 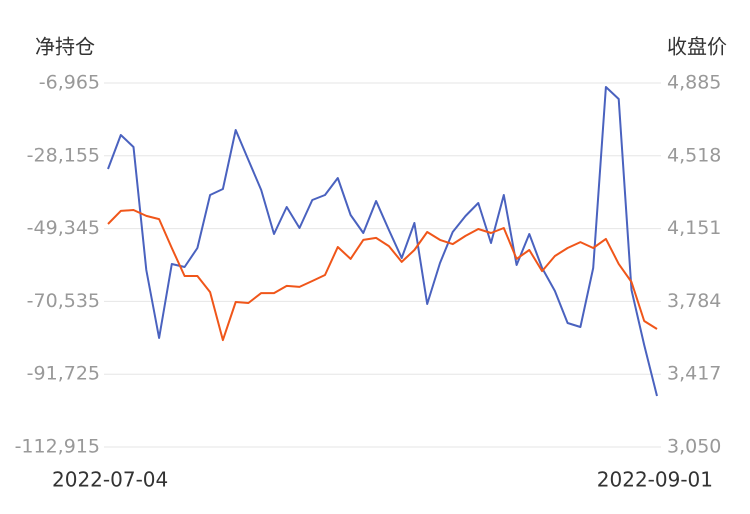 What do you see at coordinates (694, 447) in the screenshot?
I see `y2-tick-label: 3,050` at bounding box center [694, 447].